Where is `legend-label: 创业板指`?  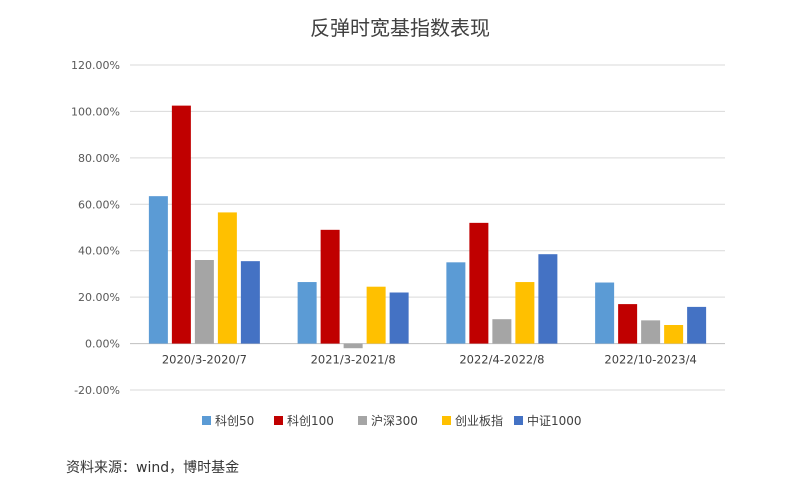
legend-label: 创业板指 is located at coordinates (479, 420).